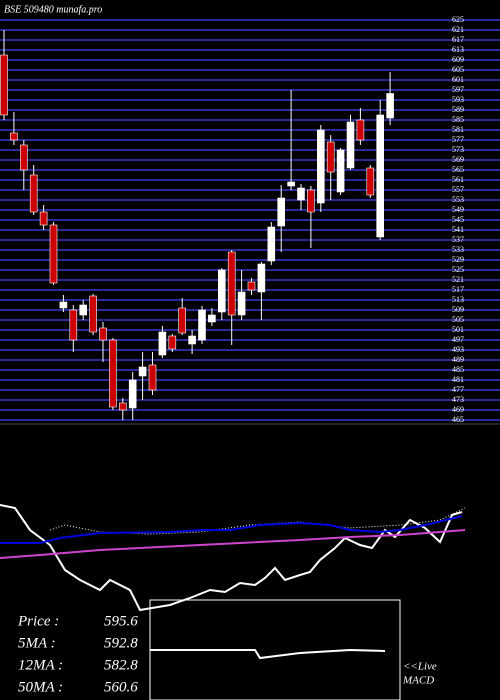 This screenshot has height=700, width=500. I want to click on y-tick-label: 505, so click(458, 319).